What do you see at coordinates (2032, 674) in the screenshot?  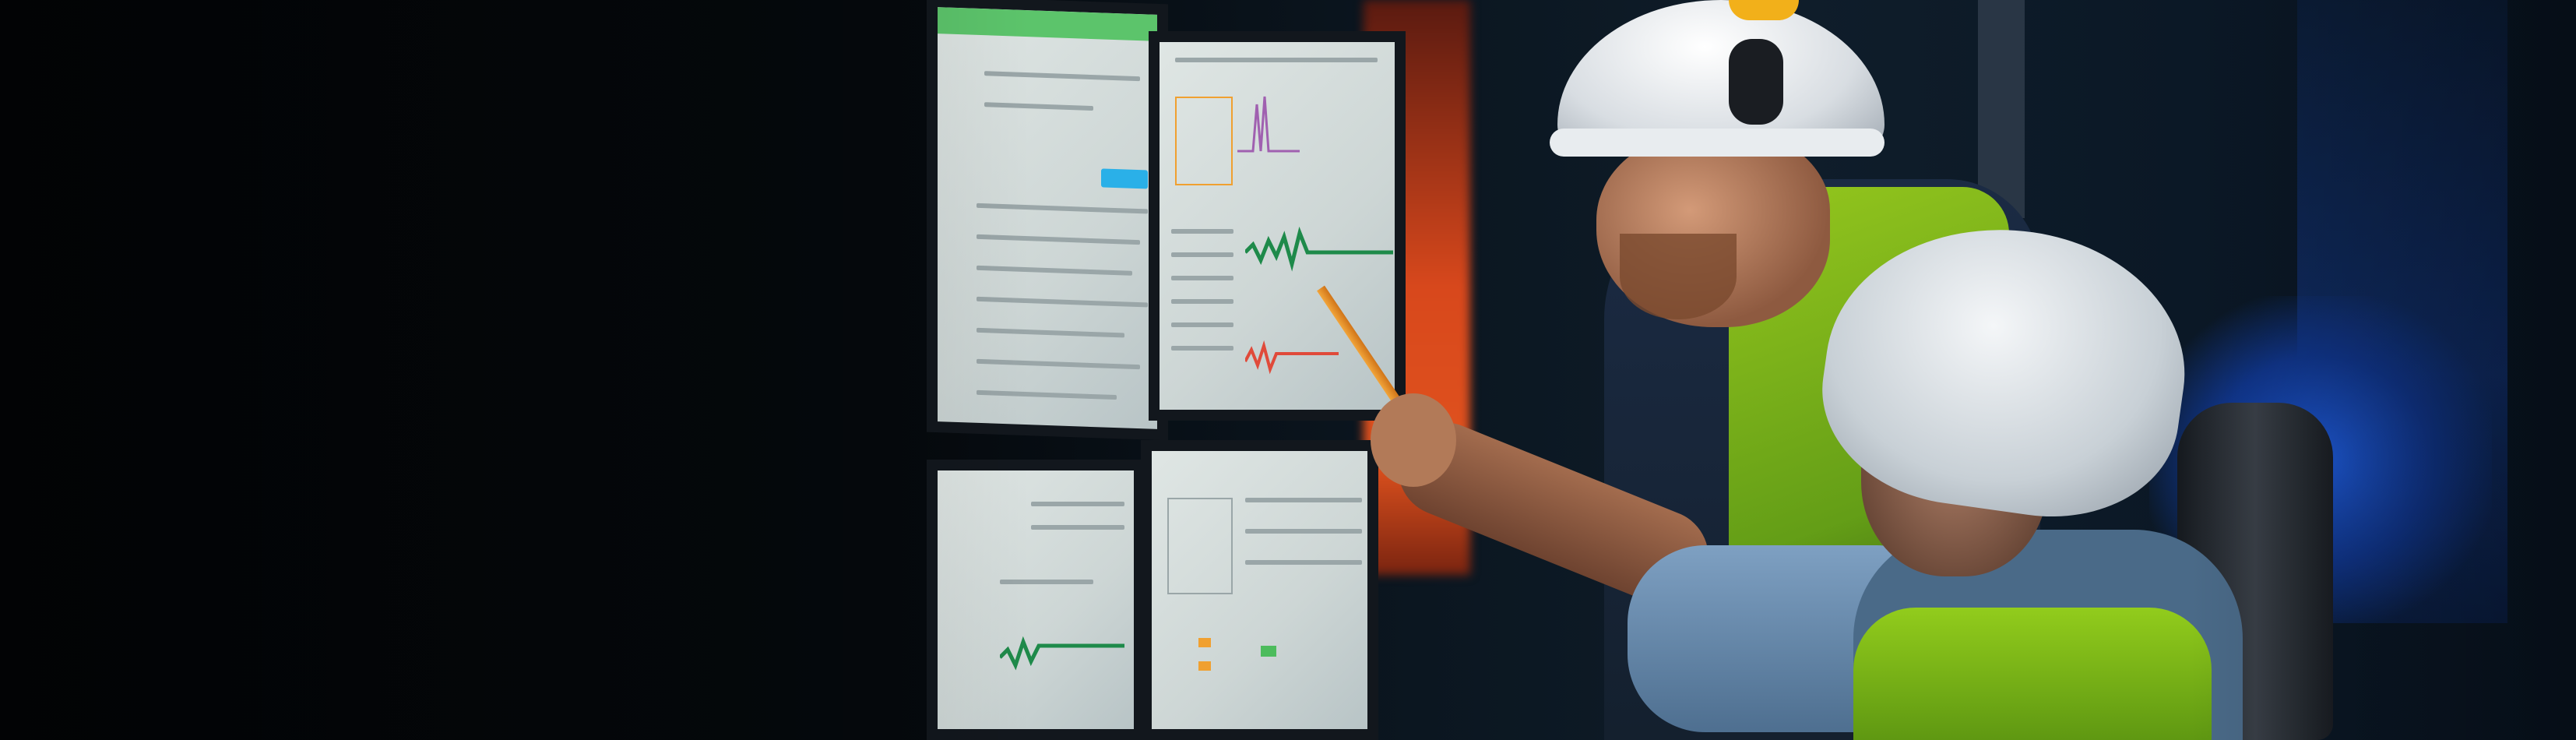 I see `hi-vis-vest` at bounding box center [2032, 674].